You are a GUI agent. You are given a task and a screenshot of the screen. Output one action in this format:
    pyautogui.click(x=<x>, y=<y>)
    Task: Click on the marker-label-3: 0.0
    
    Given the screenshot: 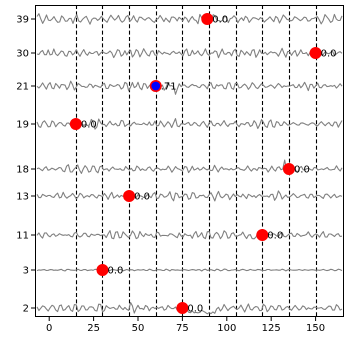 What is the action you would take?
    pyautogui.click(x=115, y=271)
    